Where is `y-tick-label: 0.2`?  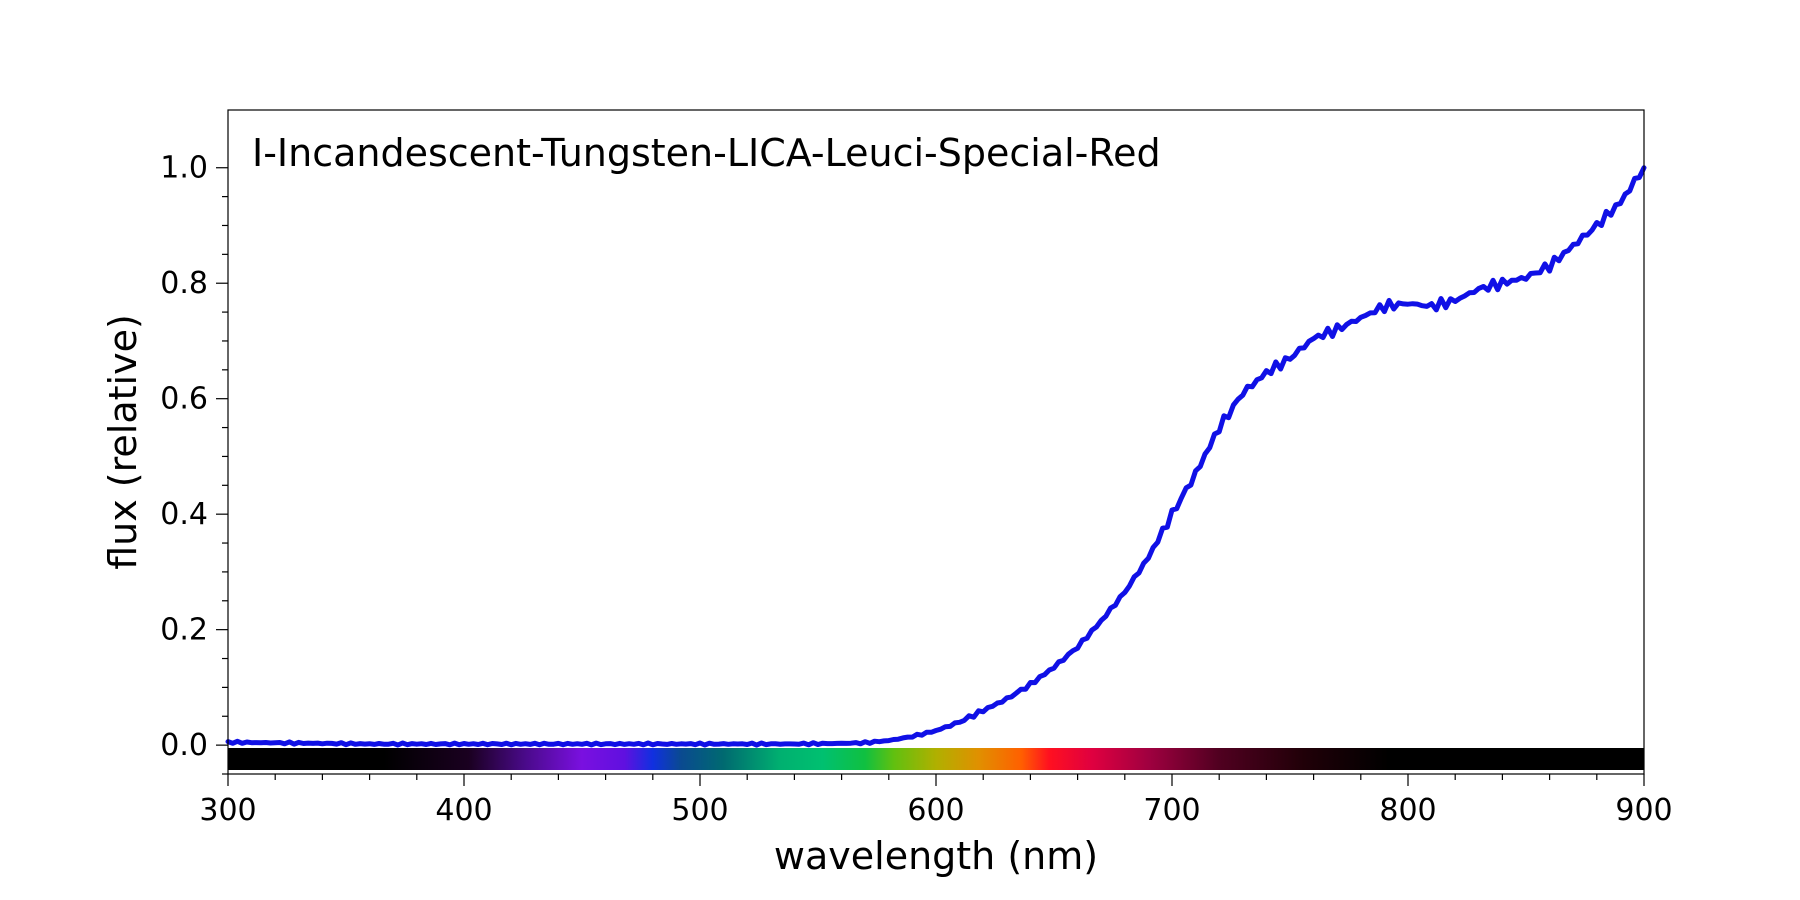
y-tick-label: 0.2 is located at coordinates (184, 630).